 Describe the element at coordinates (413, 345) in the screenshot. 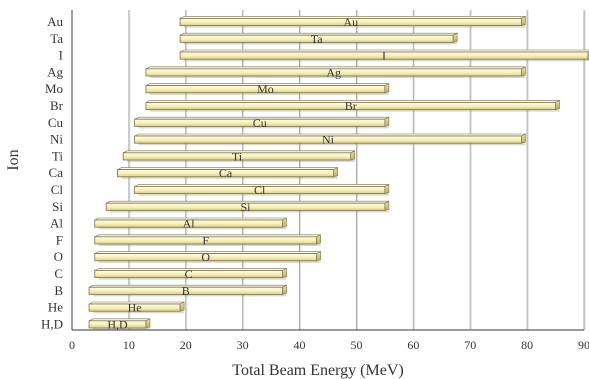

I see `x-tick-label: 60` at that location.